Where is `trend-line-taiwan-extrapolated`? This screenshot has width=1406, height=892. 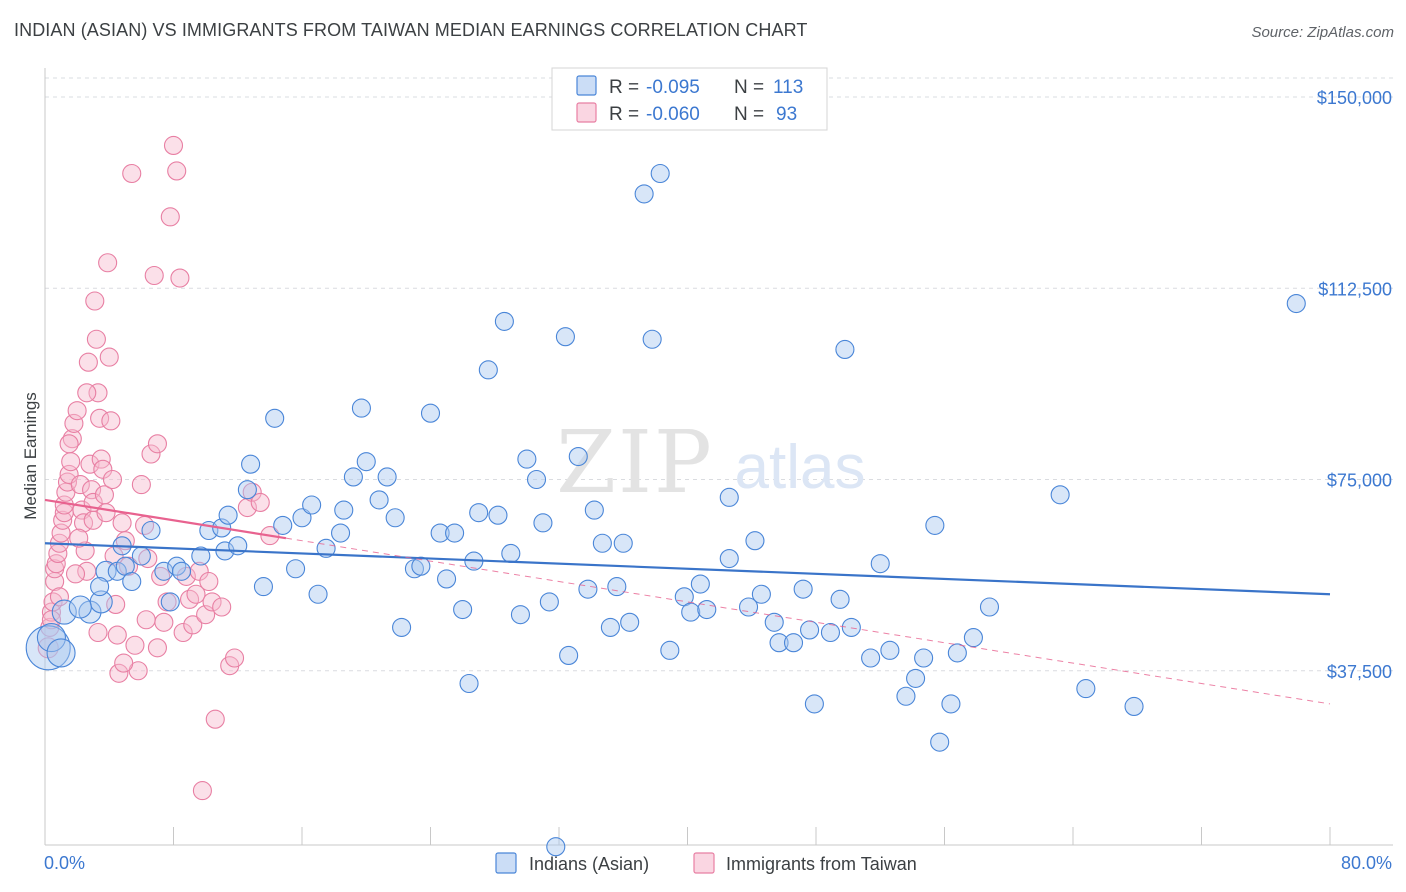 trend-line-taiwan-extrapolated is located at coordinates (808, 621).